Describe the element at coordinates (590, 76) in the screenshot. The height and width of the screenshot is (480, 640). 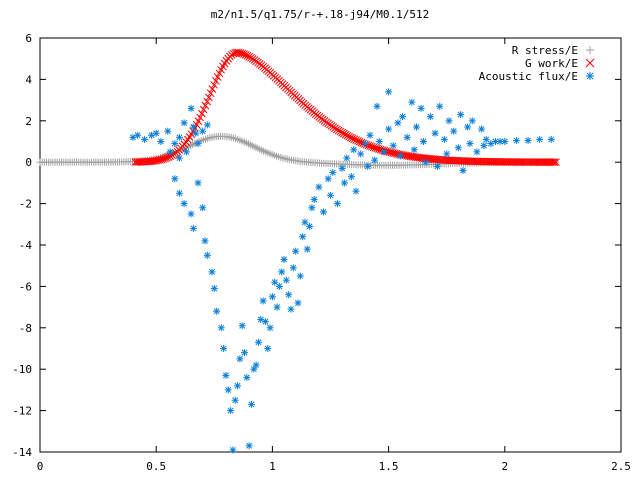
I see `legend-marker` at that location.